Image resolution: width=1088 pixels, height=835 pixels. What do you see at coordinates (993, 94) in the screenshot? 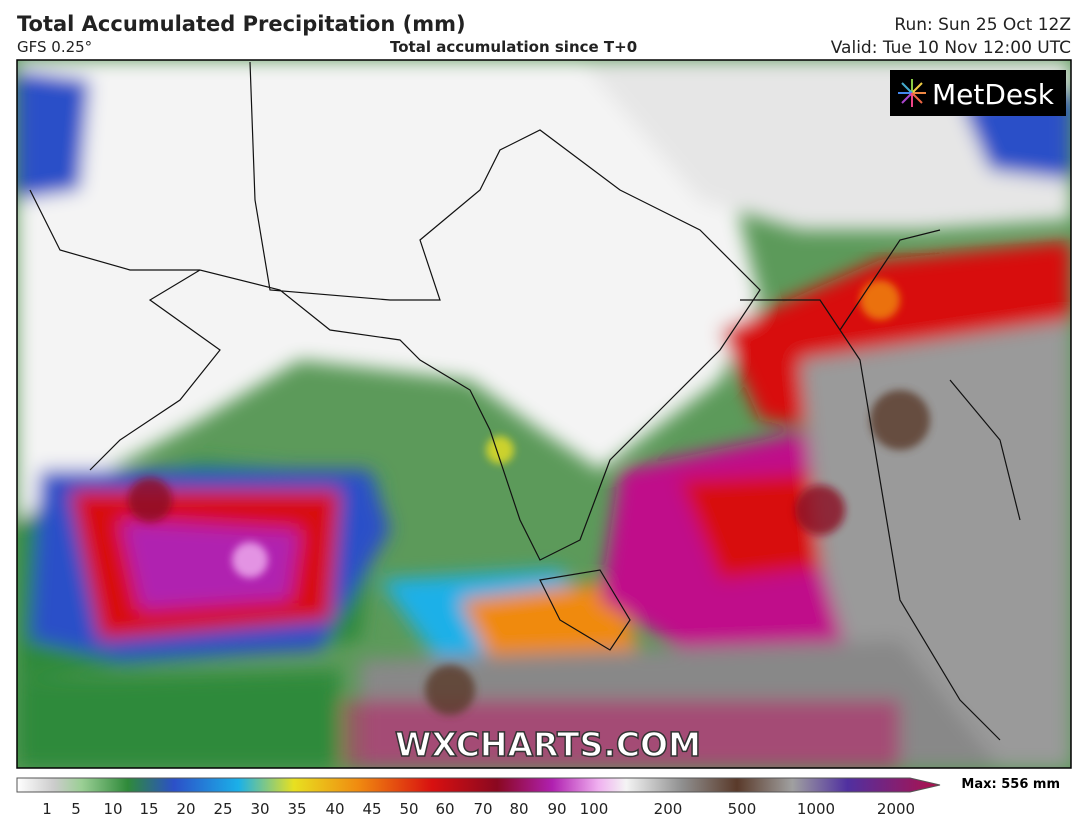
I see `logo: MetDesk` at bounding box center [993, 94].